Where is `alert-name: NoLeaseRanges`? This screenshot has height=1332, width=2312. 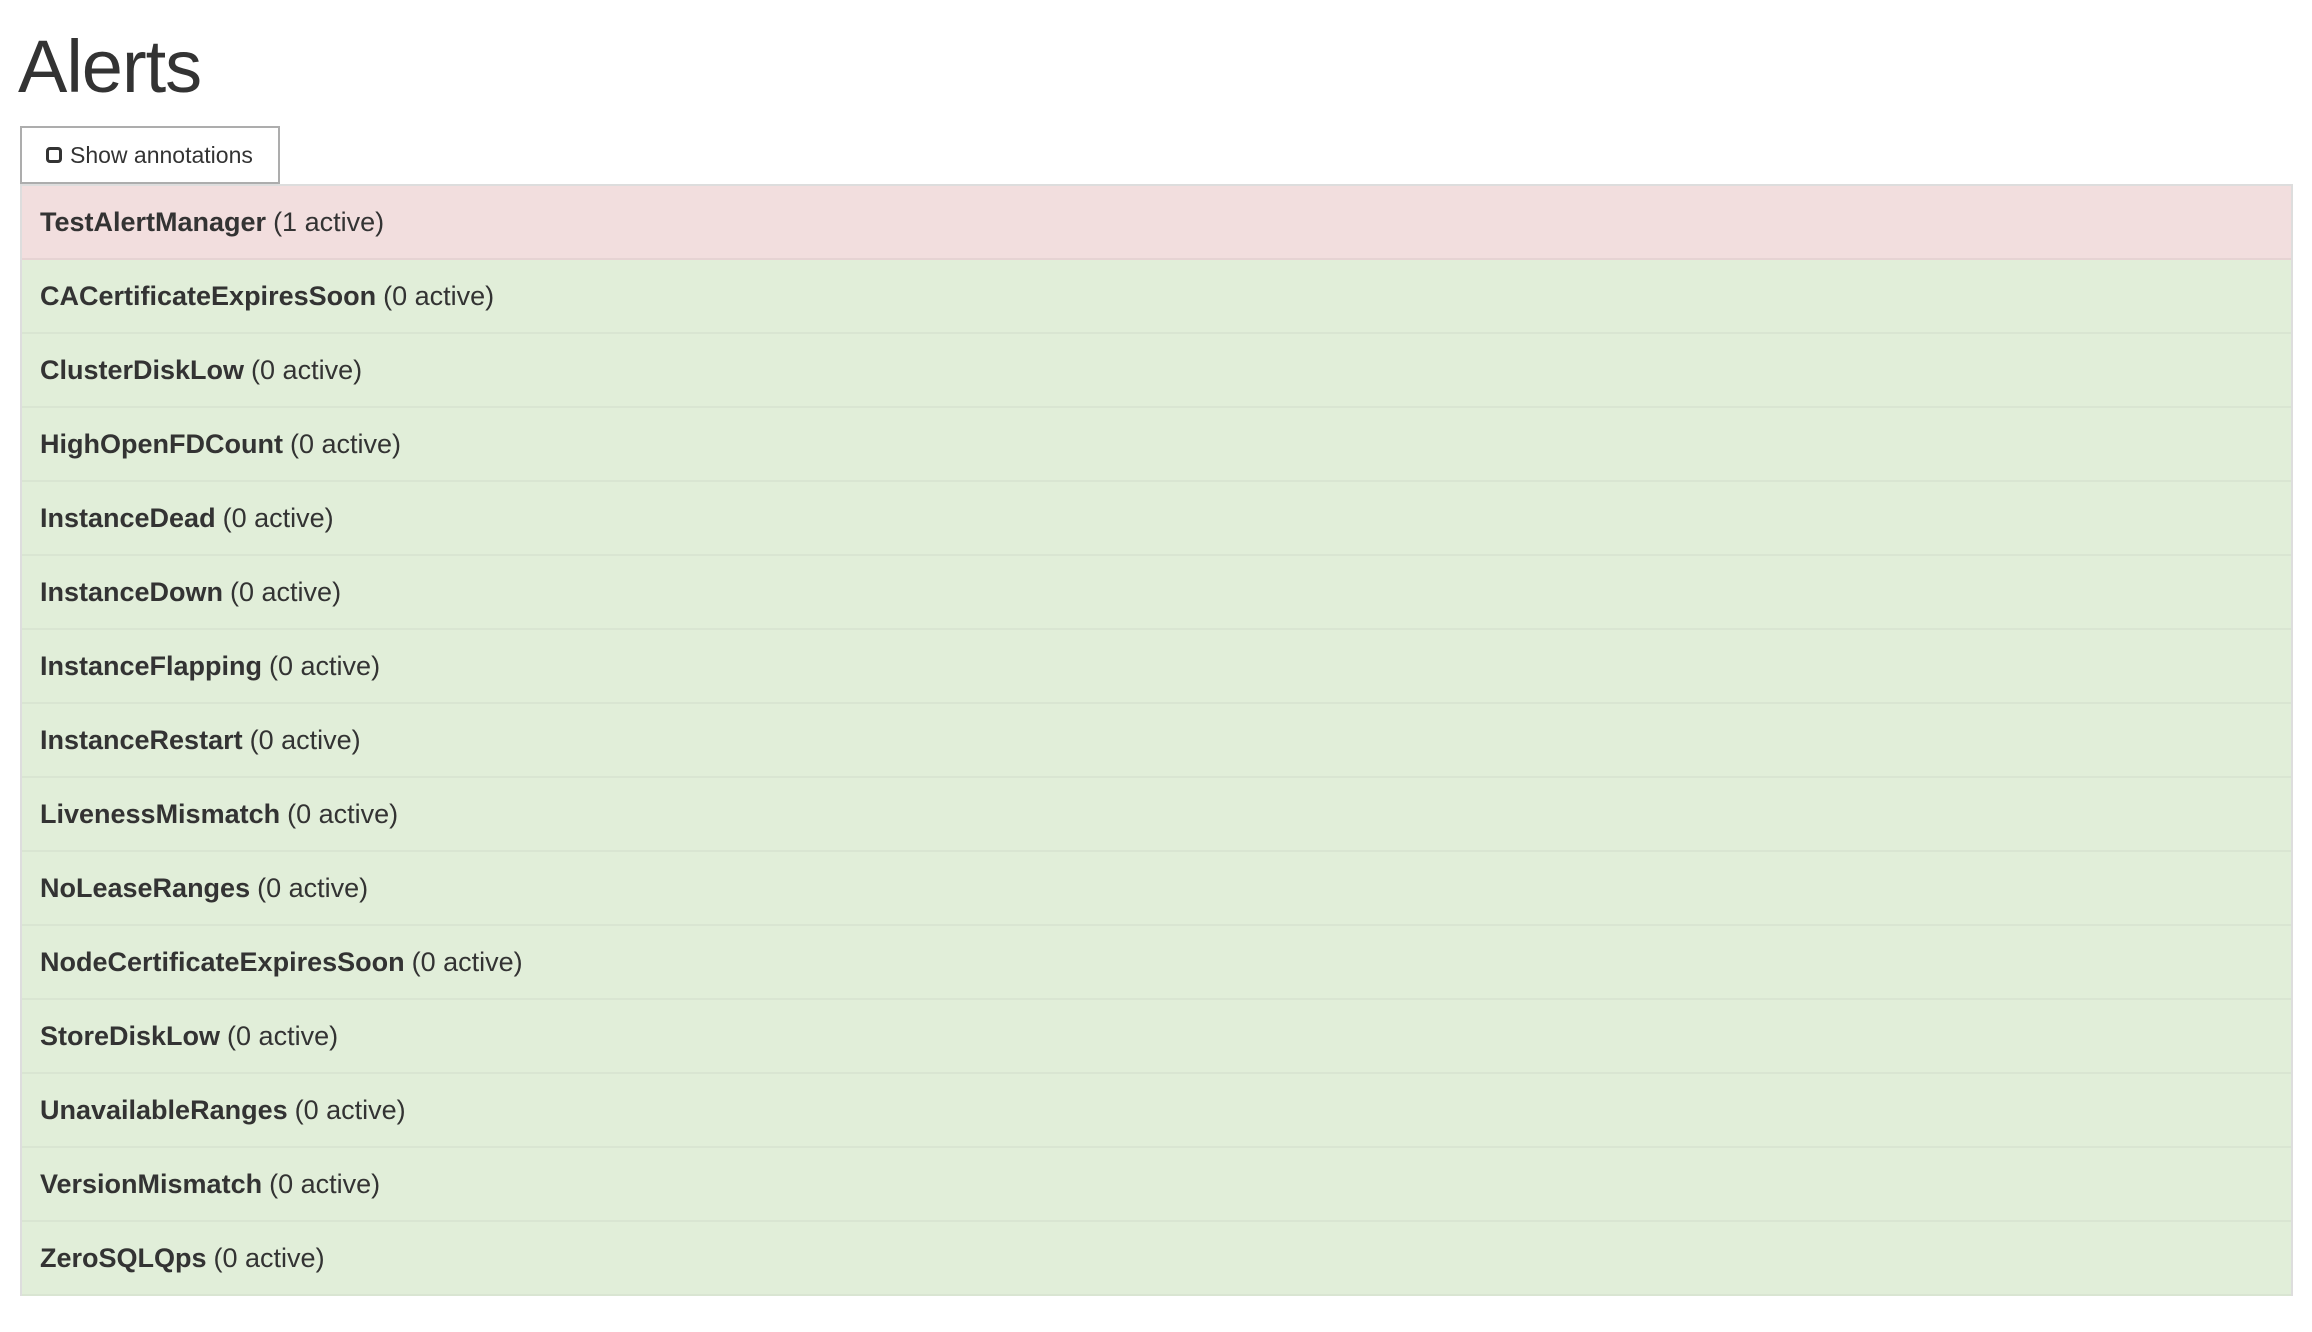
alert-name: NoLeaseRanges is located at coordinates (145, 887).